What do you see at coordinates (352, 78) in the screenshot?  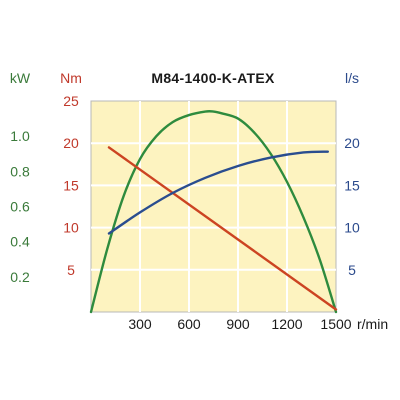 I see `l-s-axis-label: l/s` at bounding box center [352, 78].